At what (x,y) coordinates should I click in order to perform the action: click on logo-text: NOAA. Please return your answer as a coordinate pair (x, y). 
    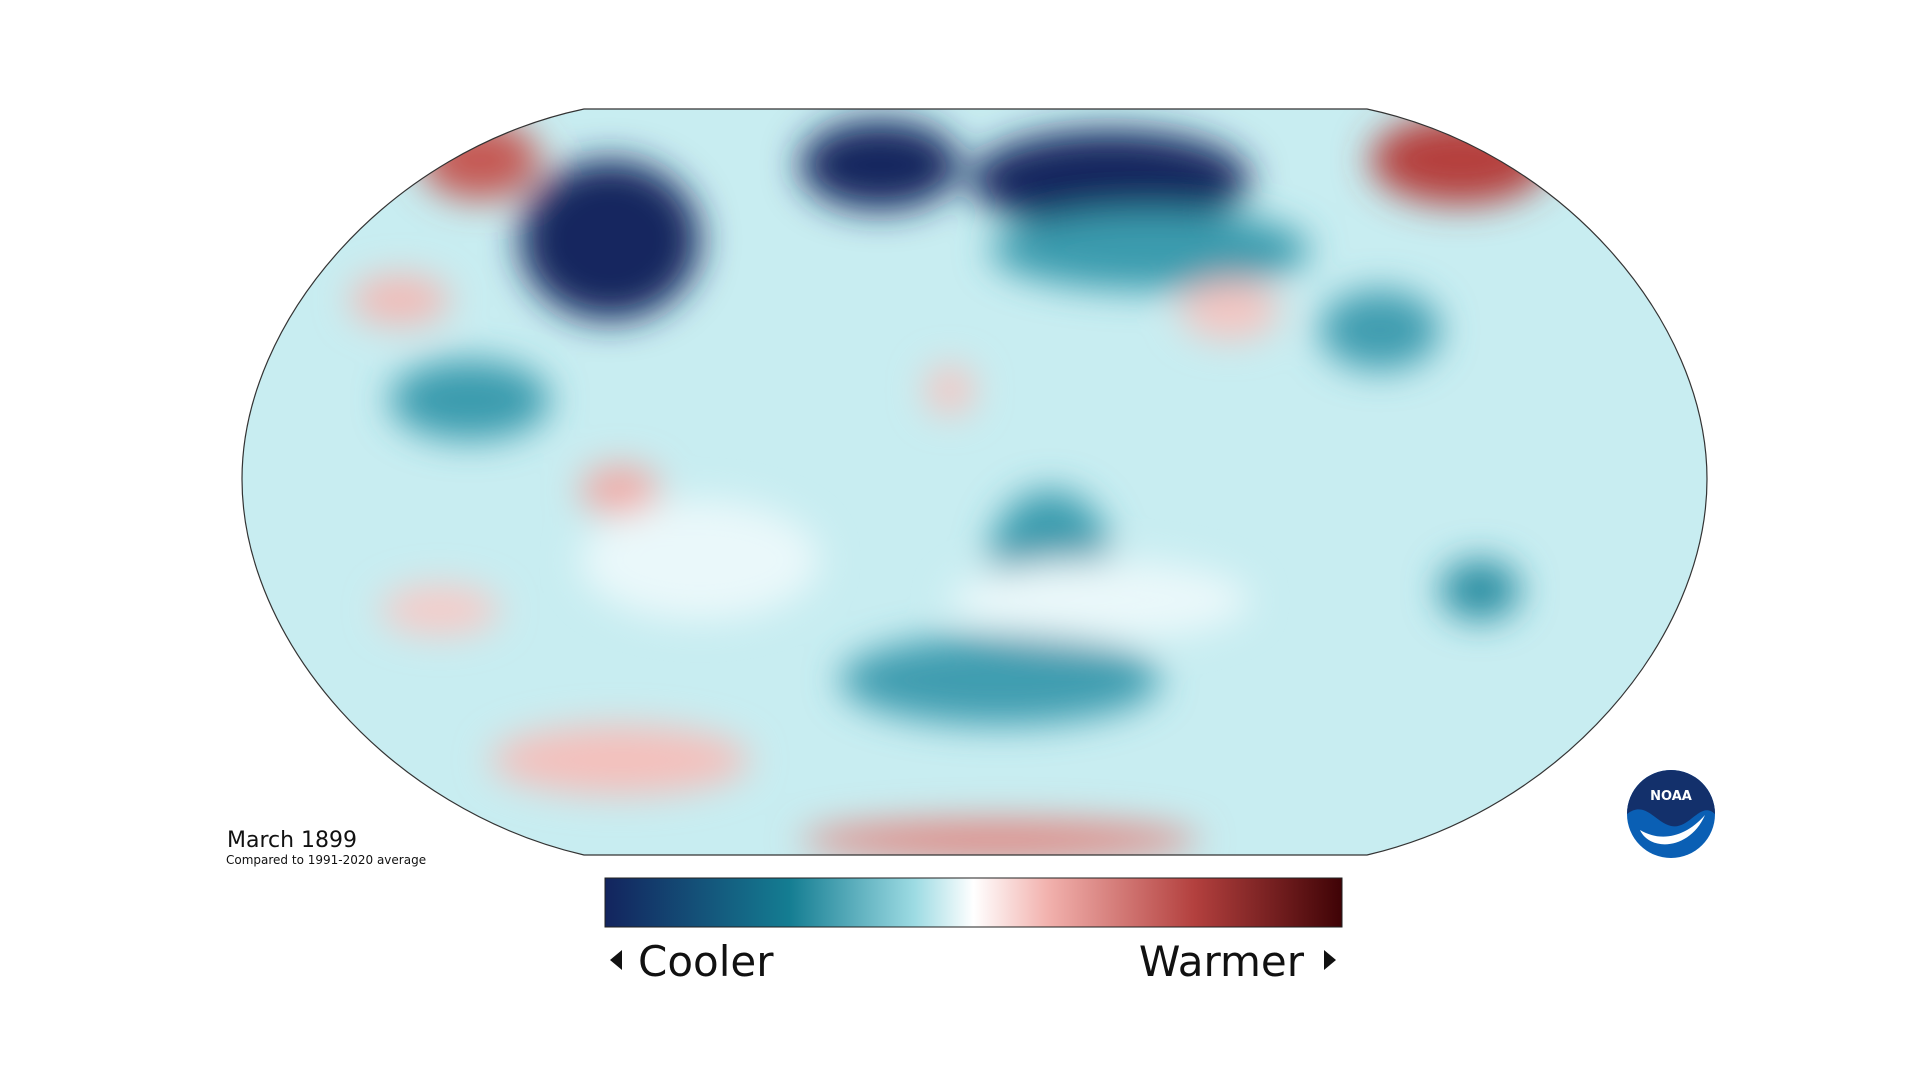
    Looking at the image, I should click on (1671, 796).